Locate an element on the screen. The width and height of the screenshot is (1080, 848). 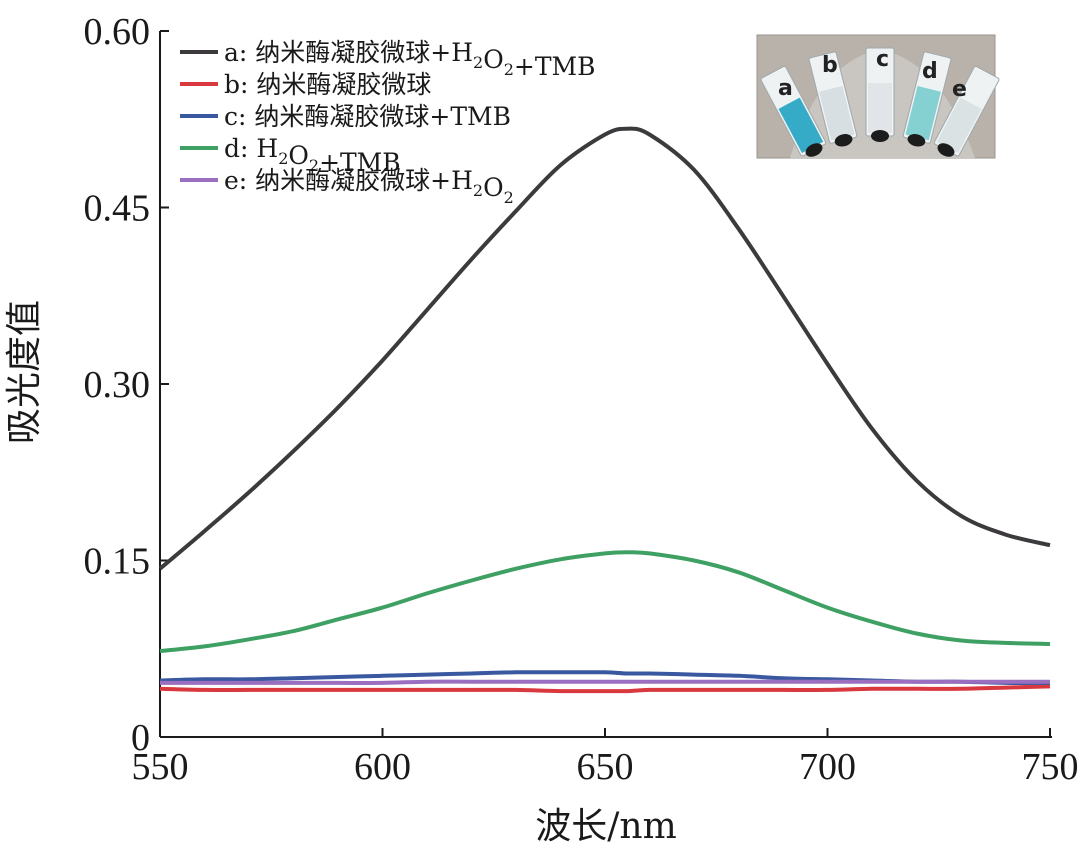
cuvette-e is located at coordinates (966, 111).